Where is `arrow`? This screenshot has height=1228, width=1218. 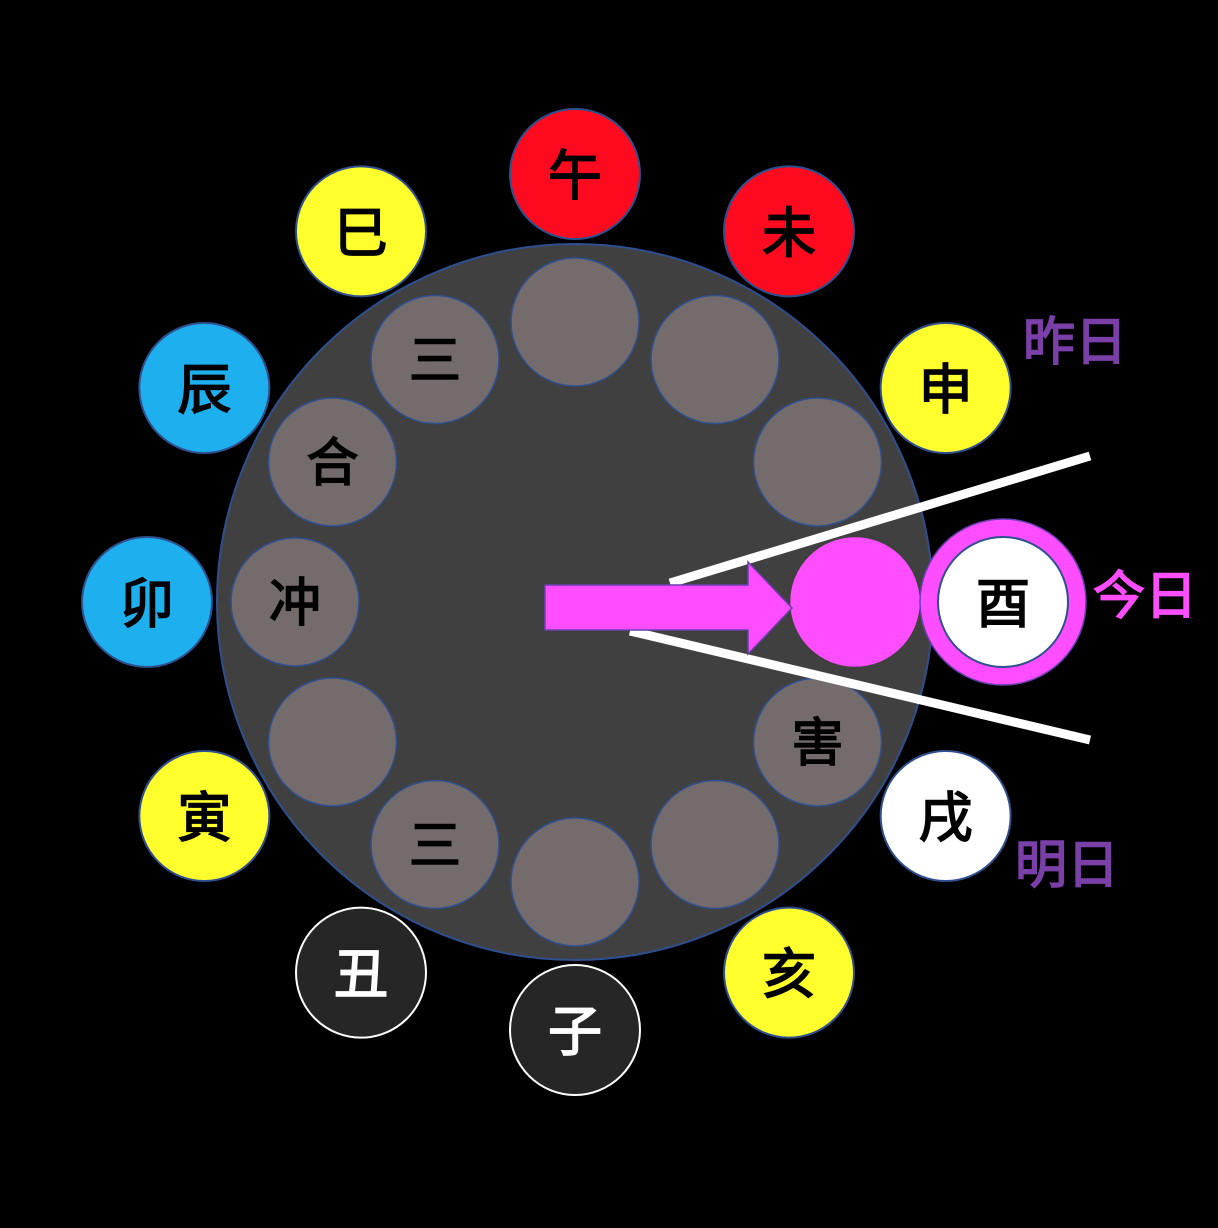
arrow is located at coordinates (669, 608).